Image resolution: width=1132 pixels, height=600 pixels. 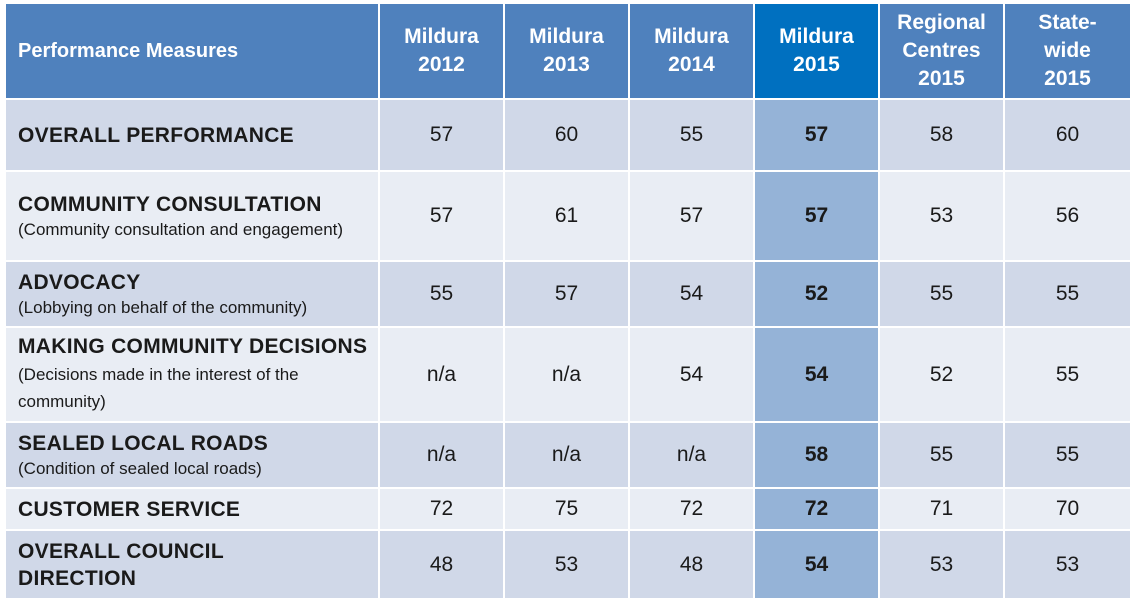 What do you see at coordinates (816, 294) in the screenshot?
I see `value-cell-highlight: 52` at bounding box center [816, 294].